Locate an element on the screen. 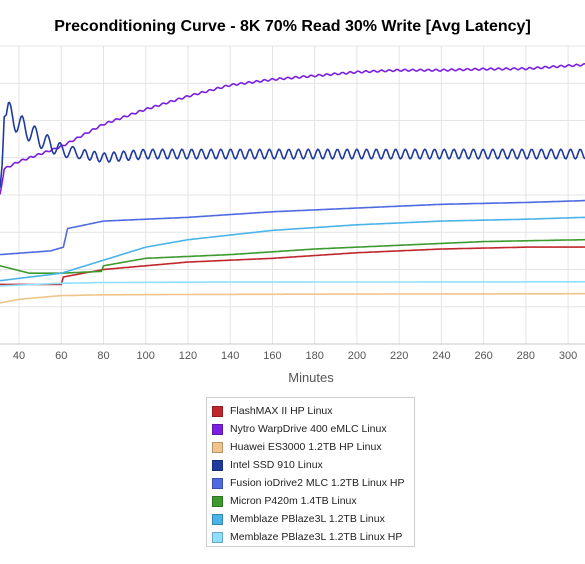 Image resolution: width=585 pixels, height=564 pixels. x-tick-label: 220 is located at coordinates (399, 356).